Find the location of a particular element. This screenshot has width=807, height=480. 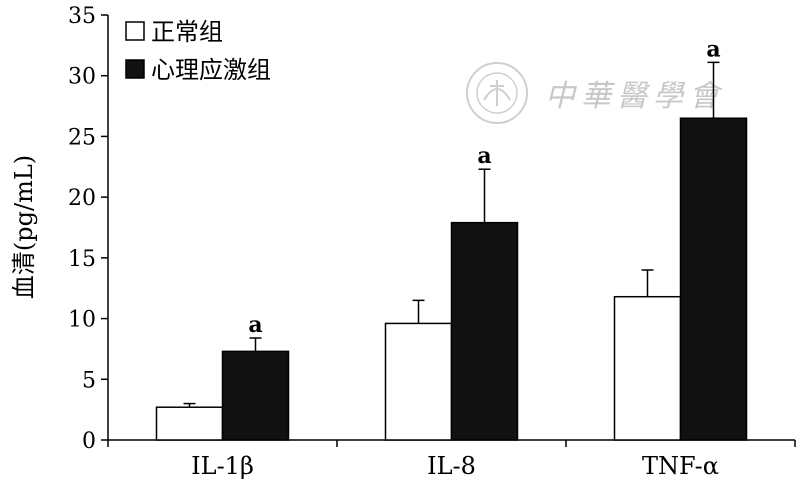

y-axis-title: 血清(pg/mL) is located at coordinates (24, 227).